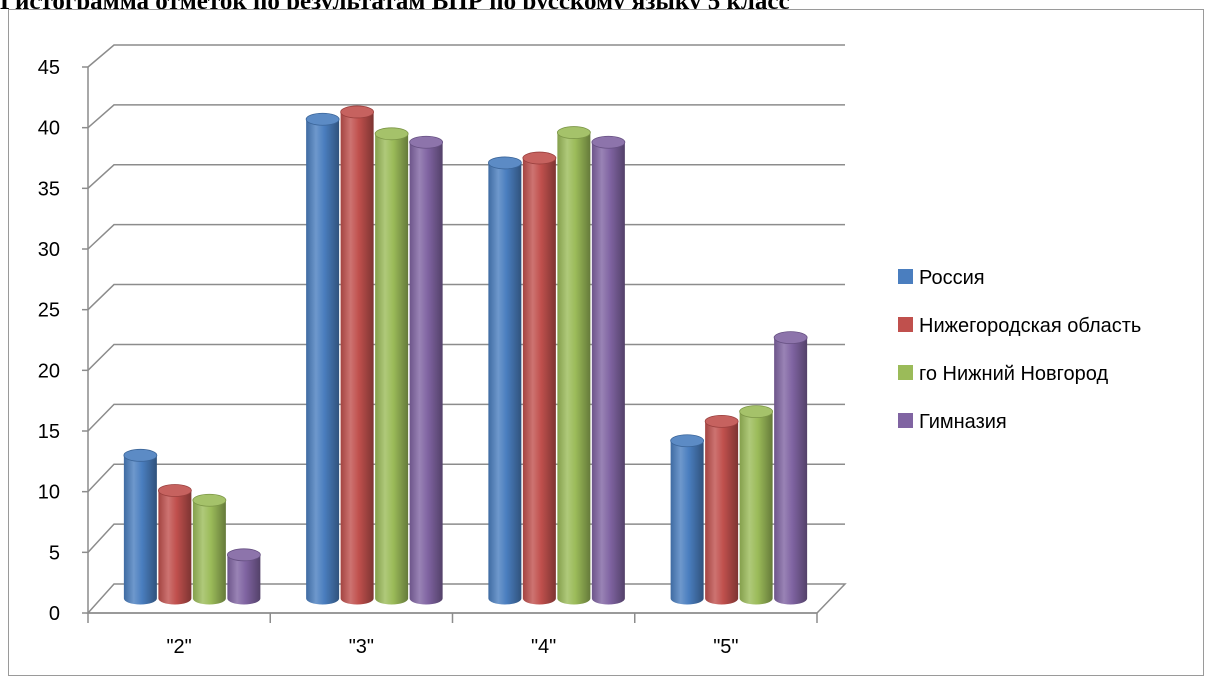 The height and width of the screenshot is (680, 1208). Describe the element at coordinates (1013, 374) in the screenshot. I see `legend-label: го Нижний Новгород` at that location.